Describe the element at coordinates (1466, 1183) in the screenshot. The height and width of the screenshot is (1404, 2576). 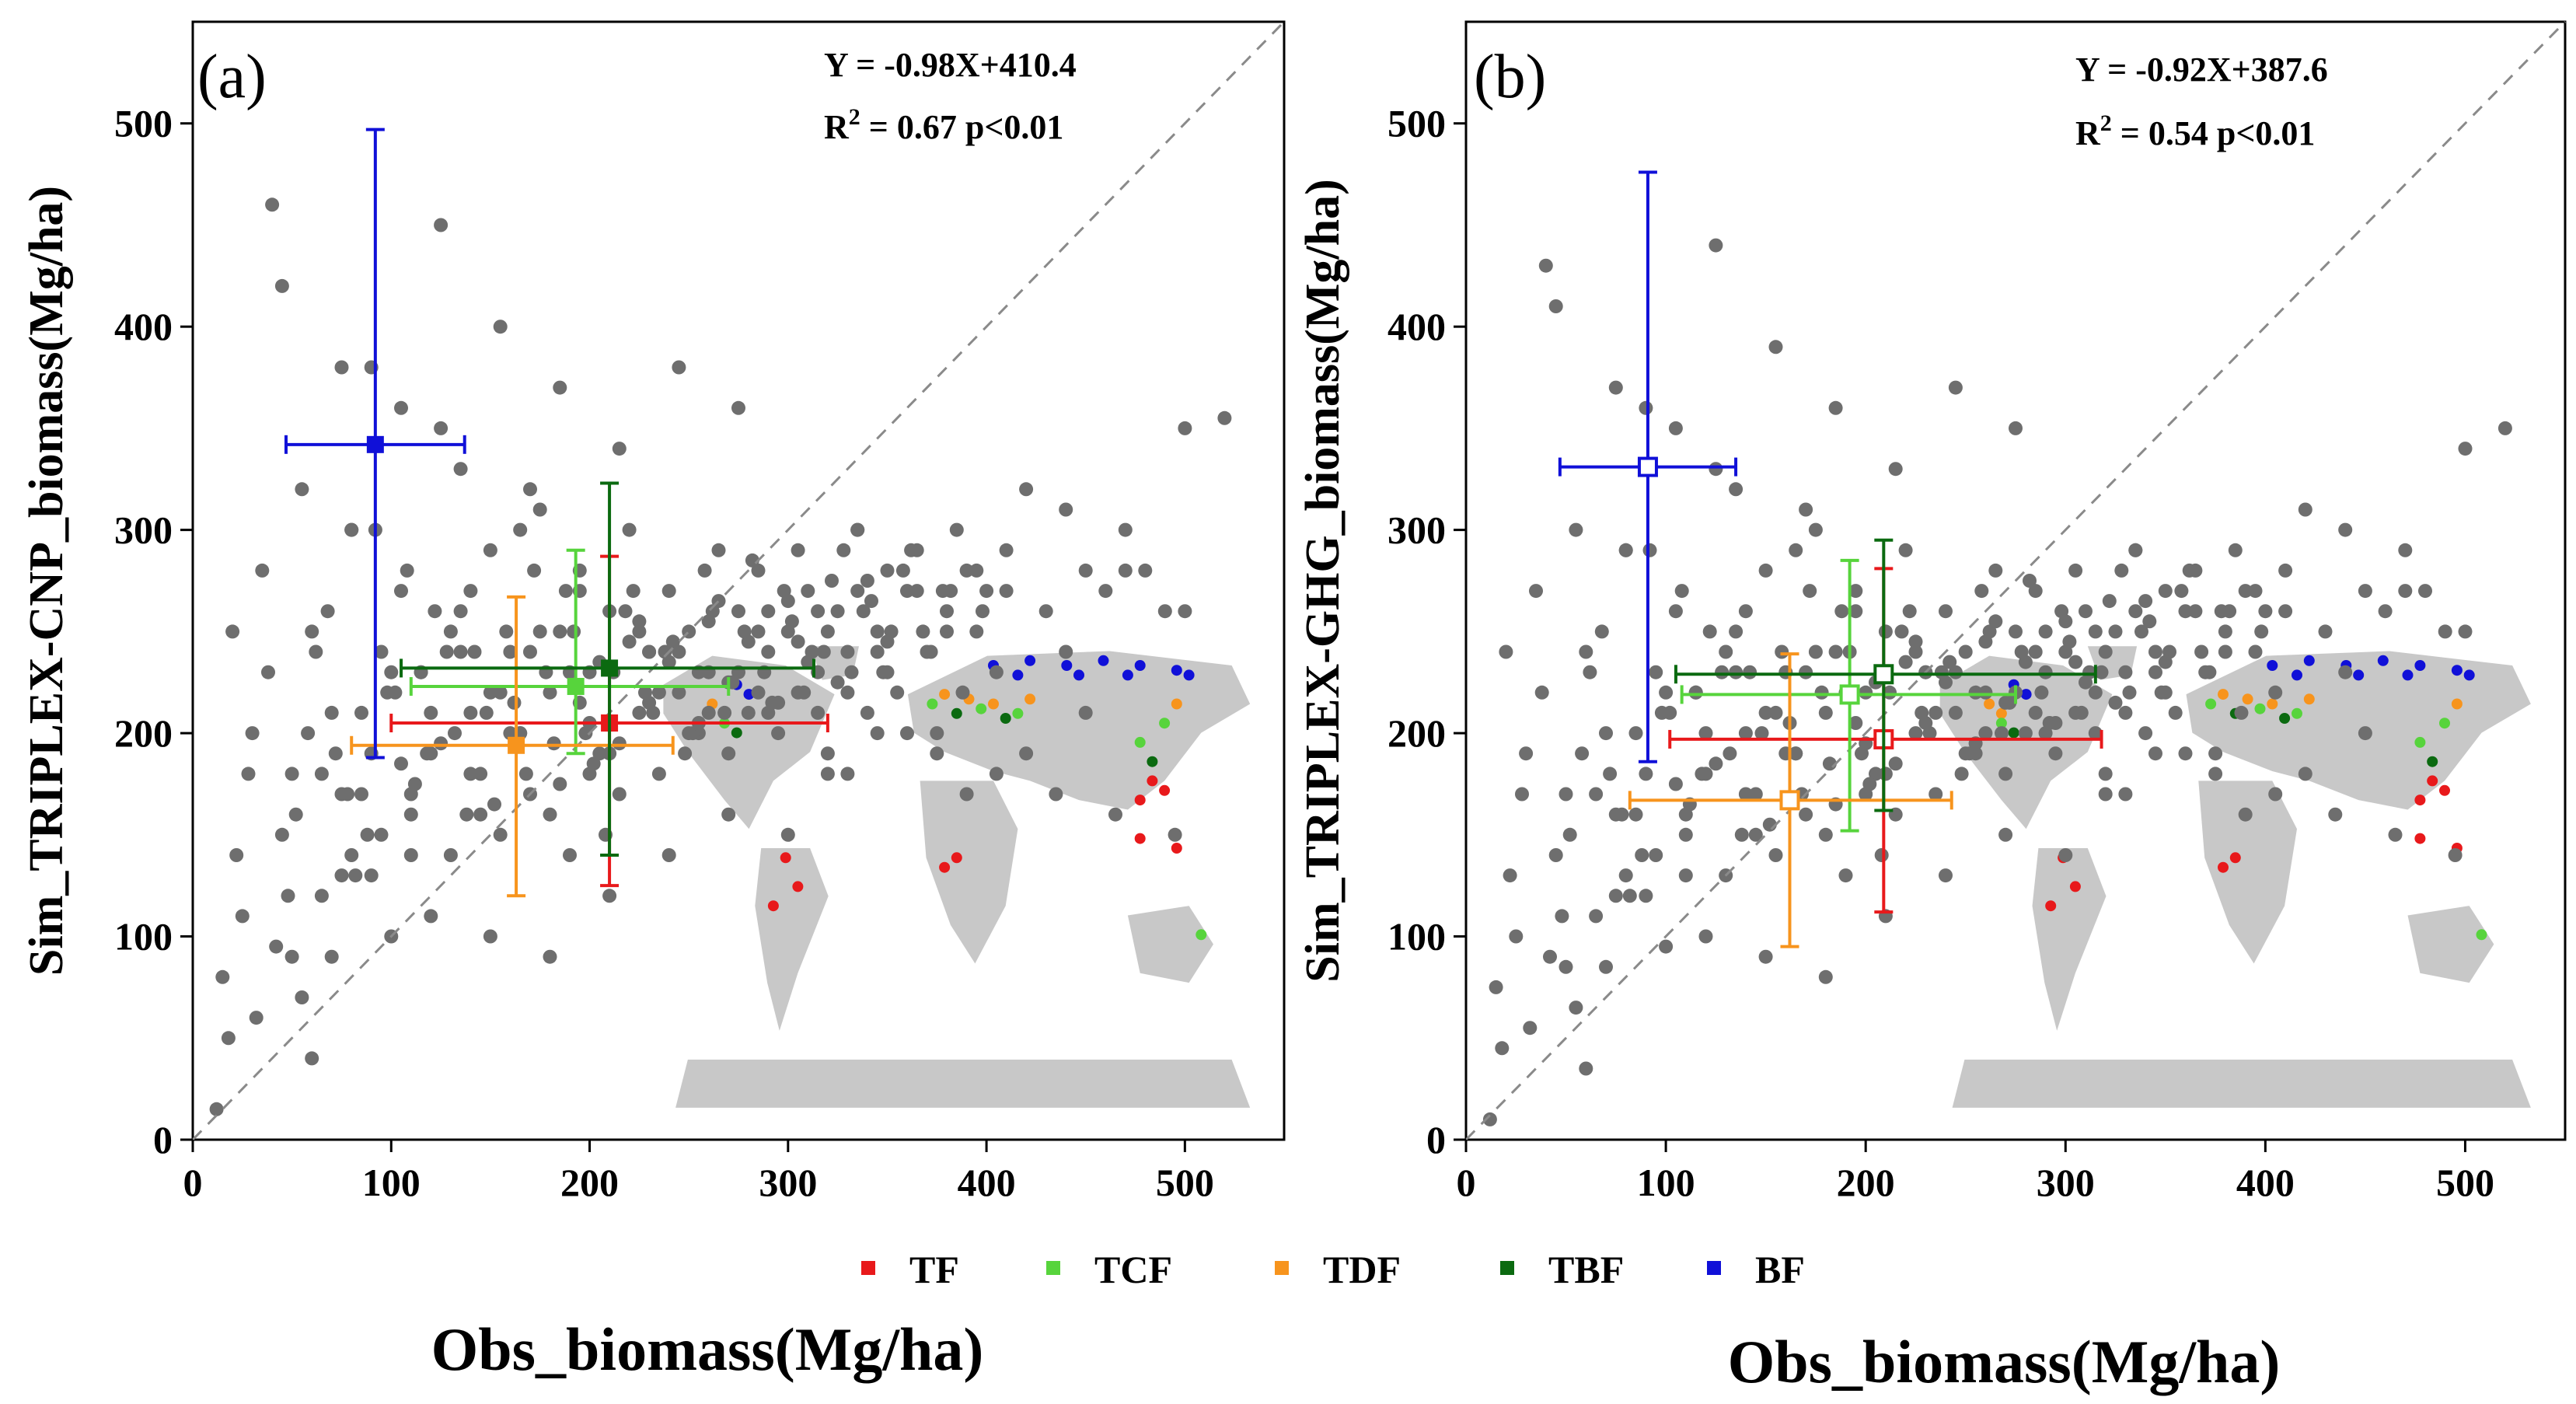
I see `x-tick-label-b-0: 0` at that location.